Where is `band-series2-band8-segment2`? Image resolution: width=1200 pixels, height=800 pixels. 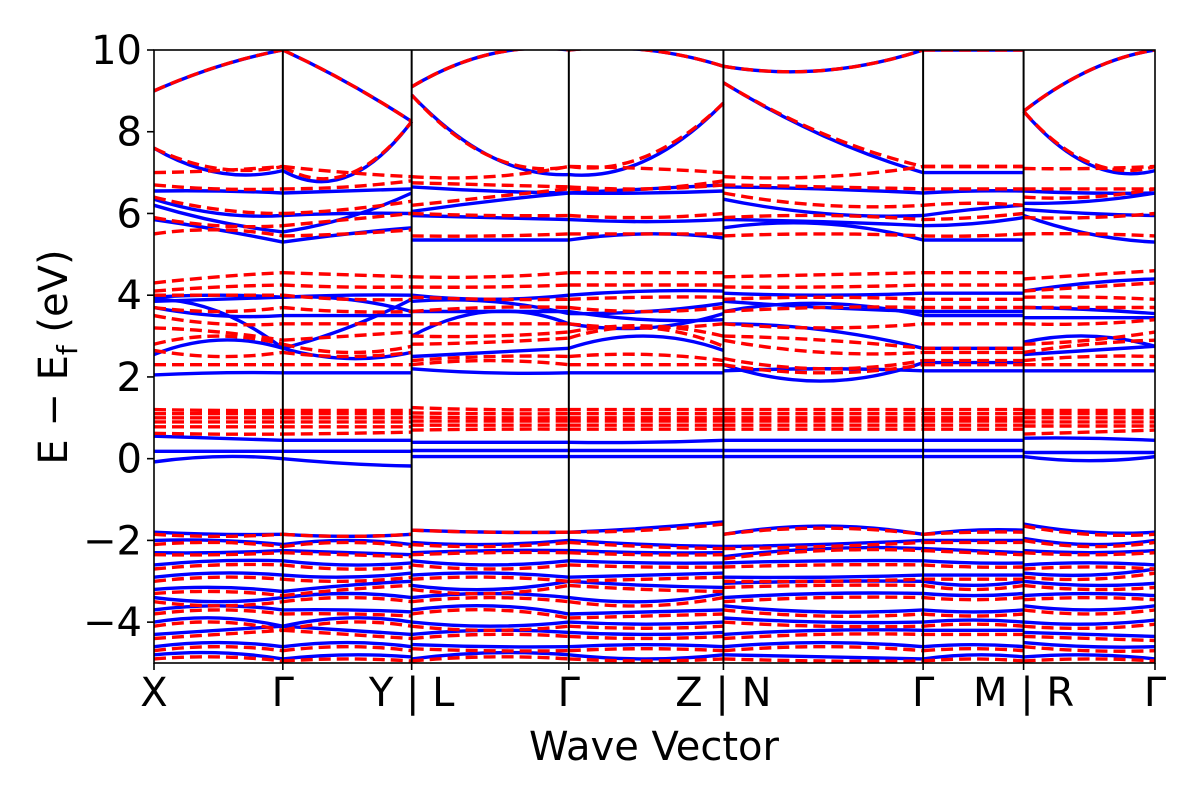
band-series2-band8-segment2 is located at coordinates (347, 354).